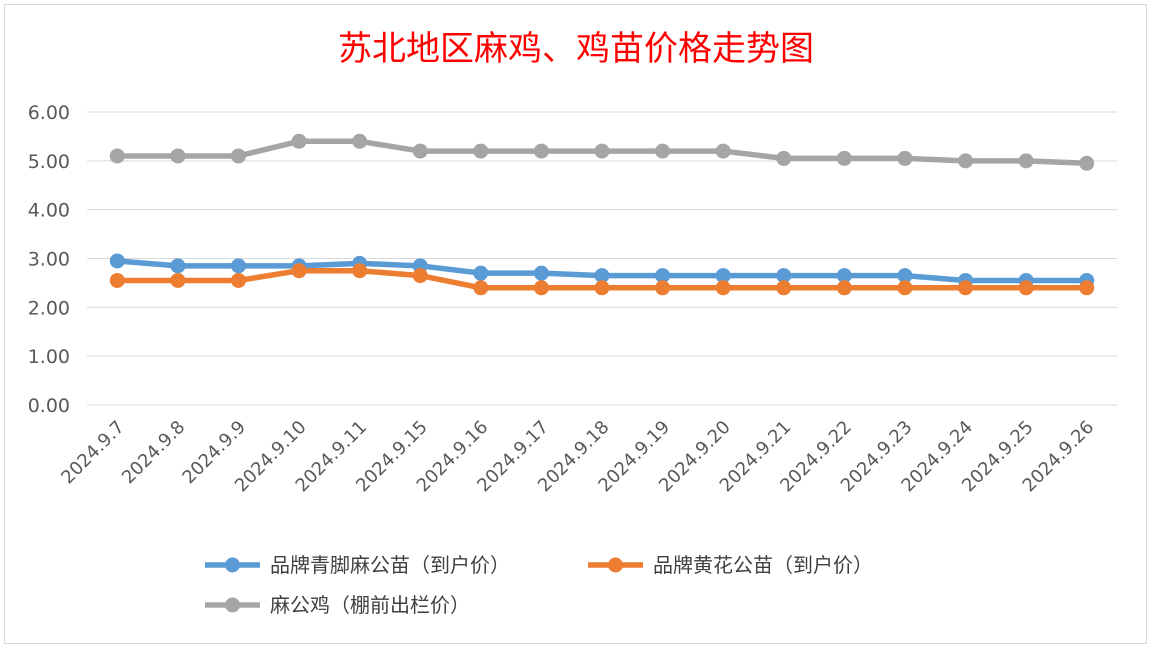  Describe the element at coordinates (154, 453) in the screenshot. I see `x-tick-label: 2024.9.8` at that location.